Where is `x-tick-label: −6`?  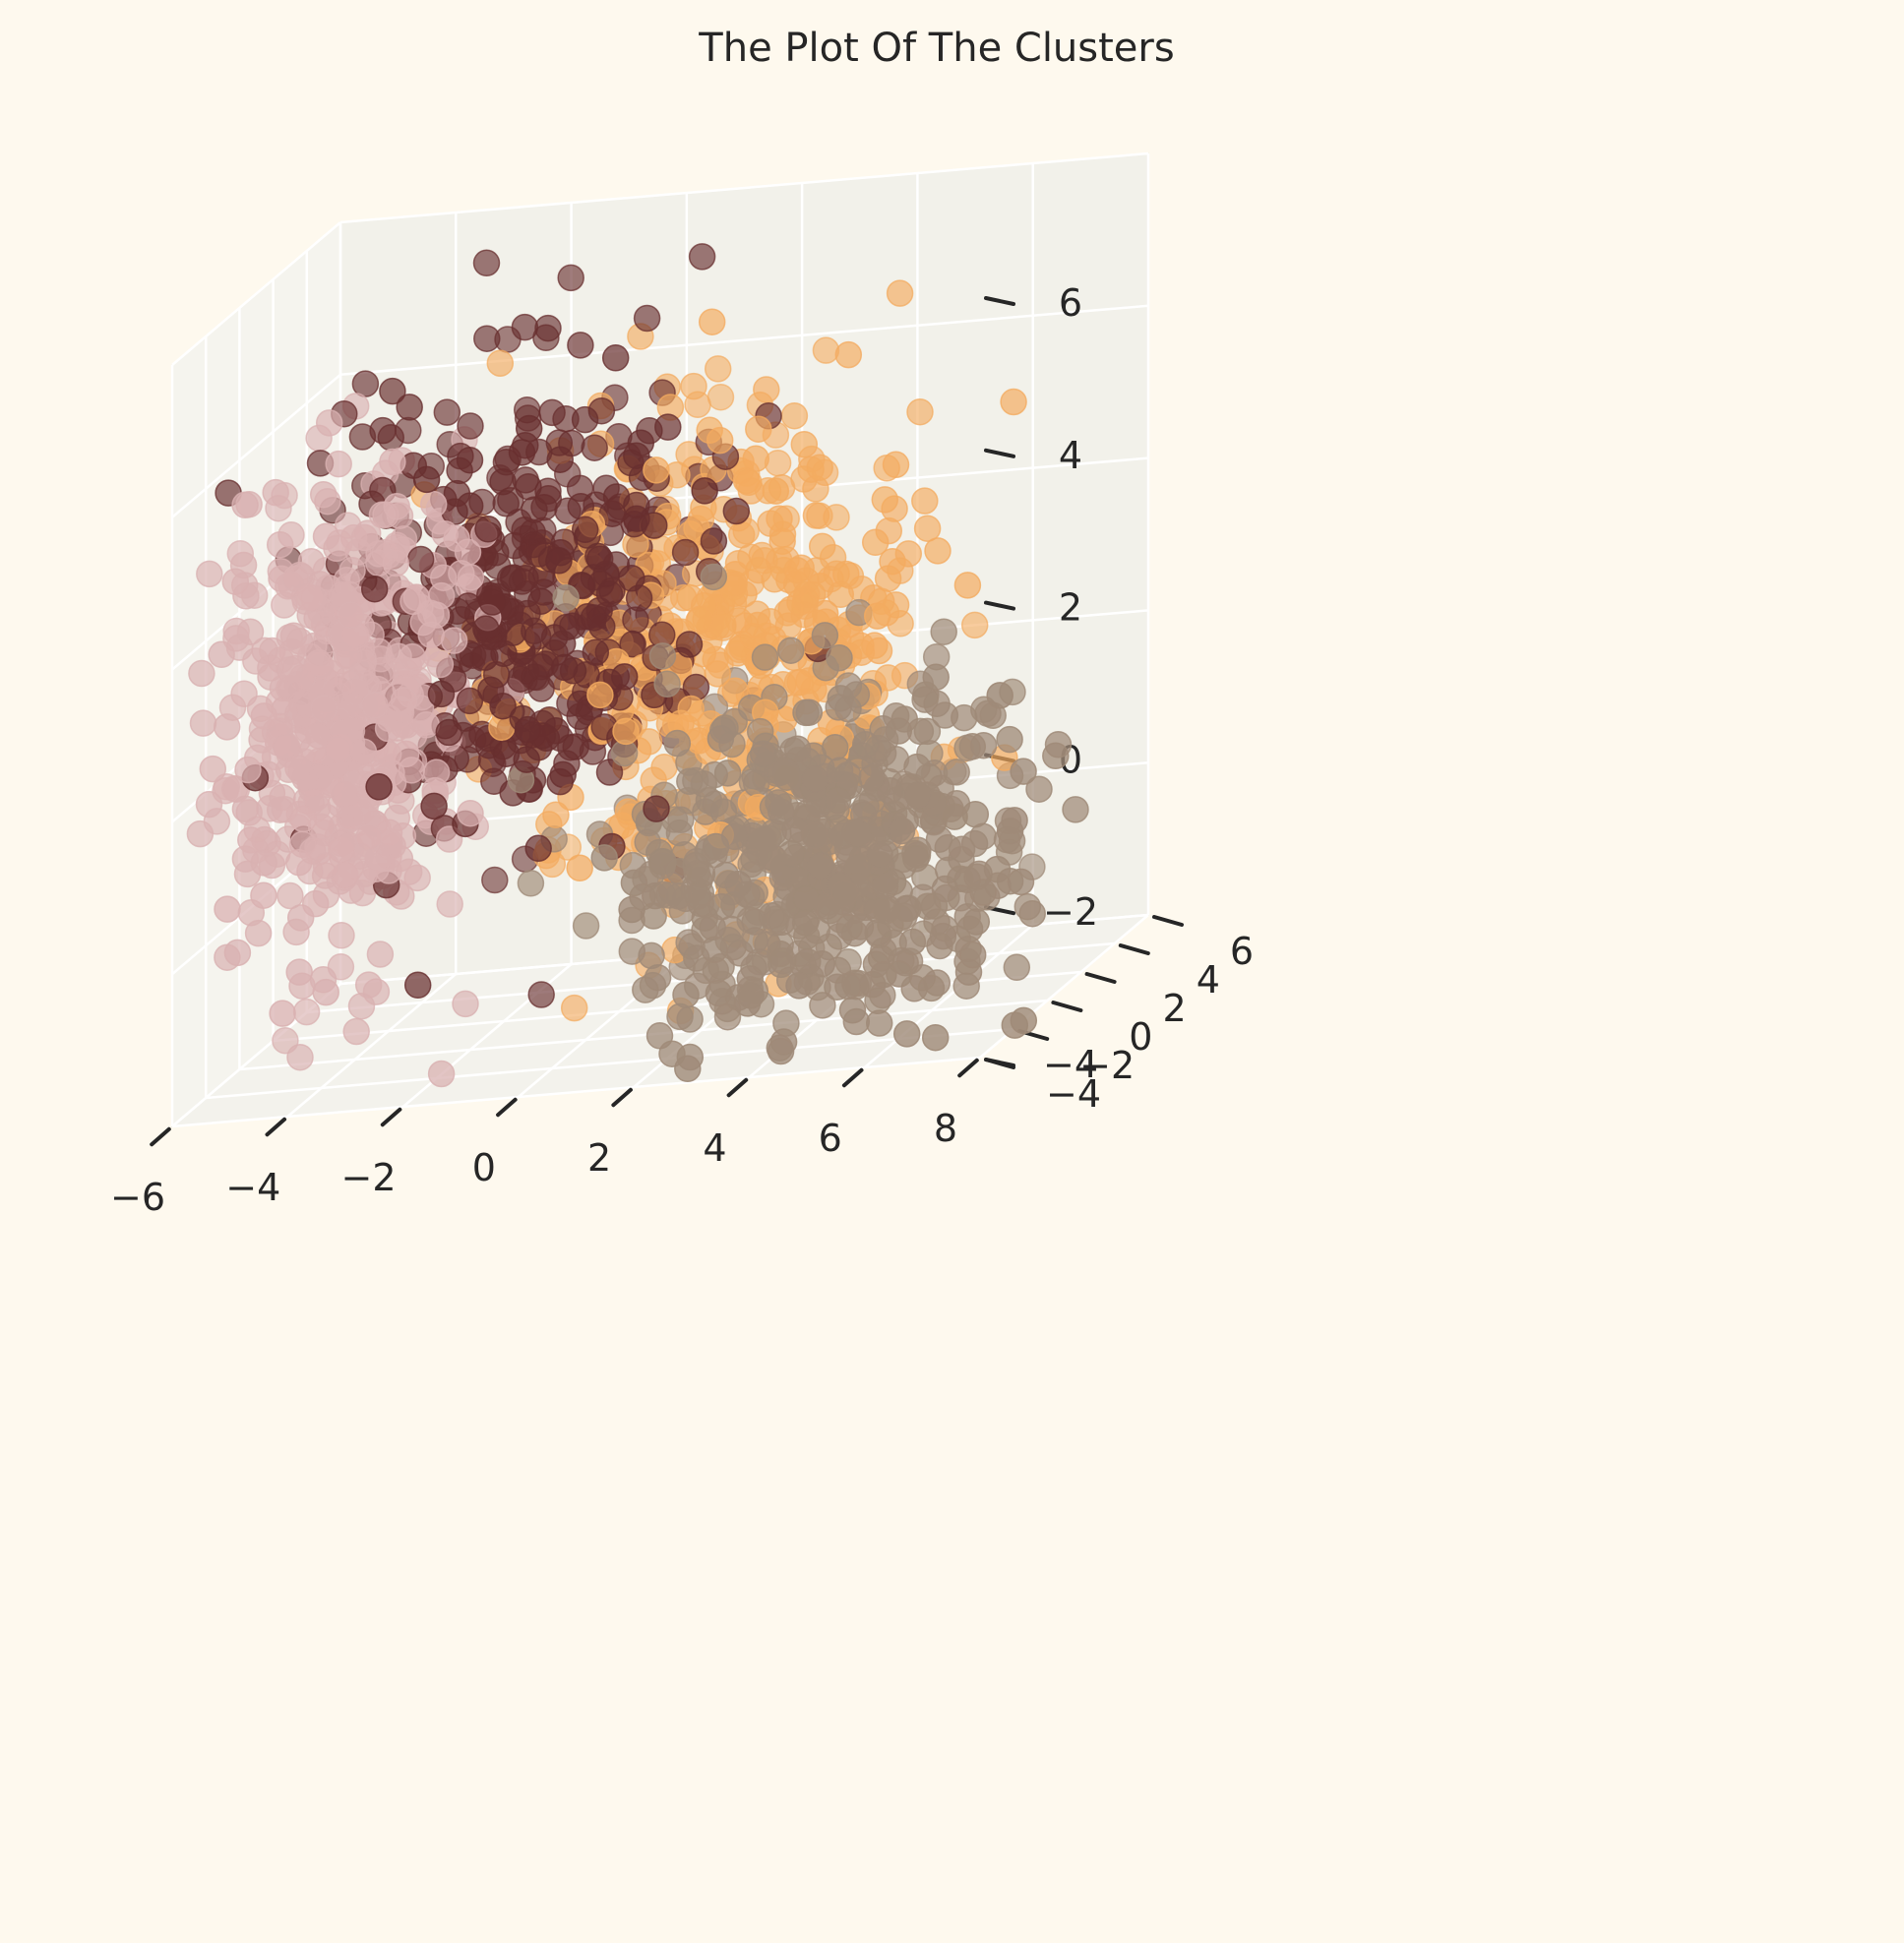
x-tick-label: −6 is located at coordinates (137, 1197).